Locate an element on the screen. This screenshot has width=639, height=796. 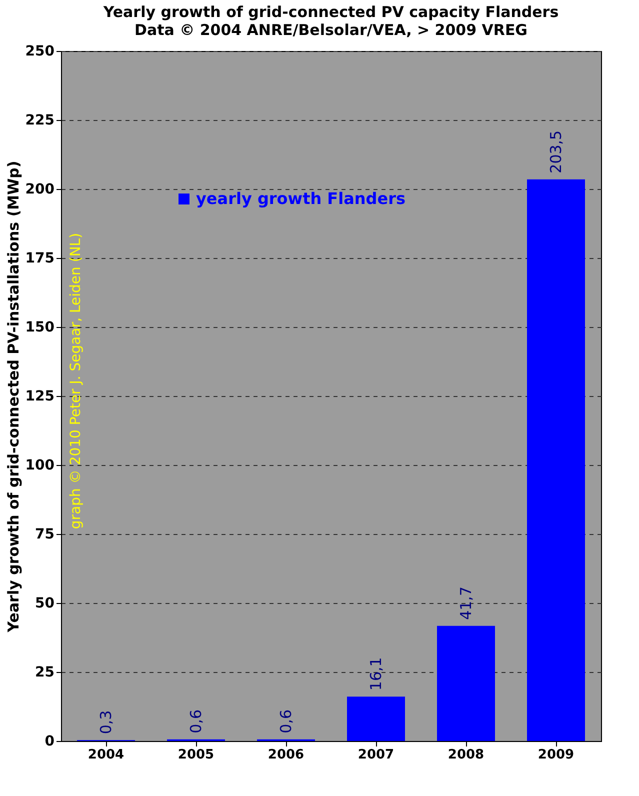
text: 16,1 is located at coordinates (376, 674).